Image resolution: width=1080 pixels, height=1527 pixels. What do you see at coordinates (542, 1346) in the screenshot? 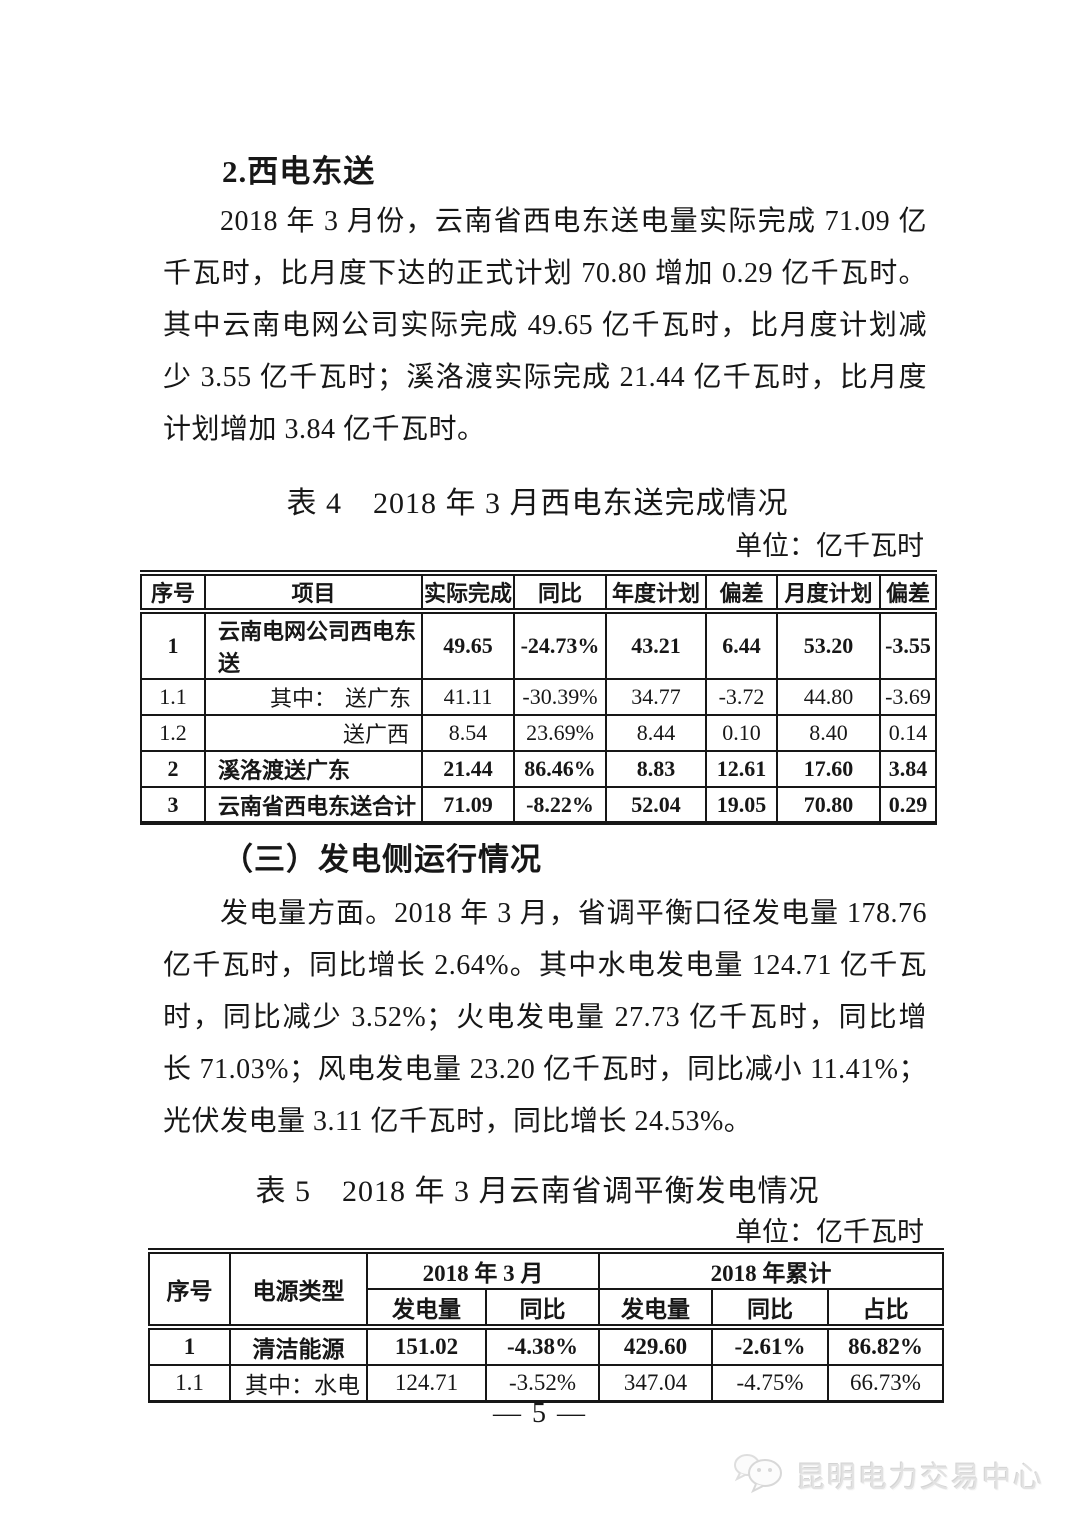
I see `cell-yoy-month: -4.38%` at bounding box center [542, 1346].